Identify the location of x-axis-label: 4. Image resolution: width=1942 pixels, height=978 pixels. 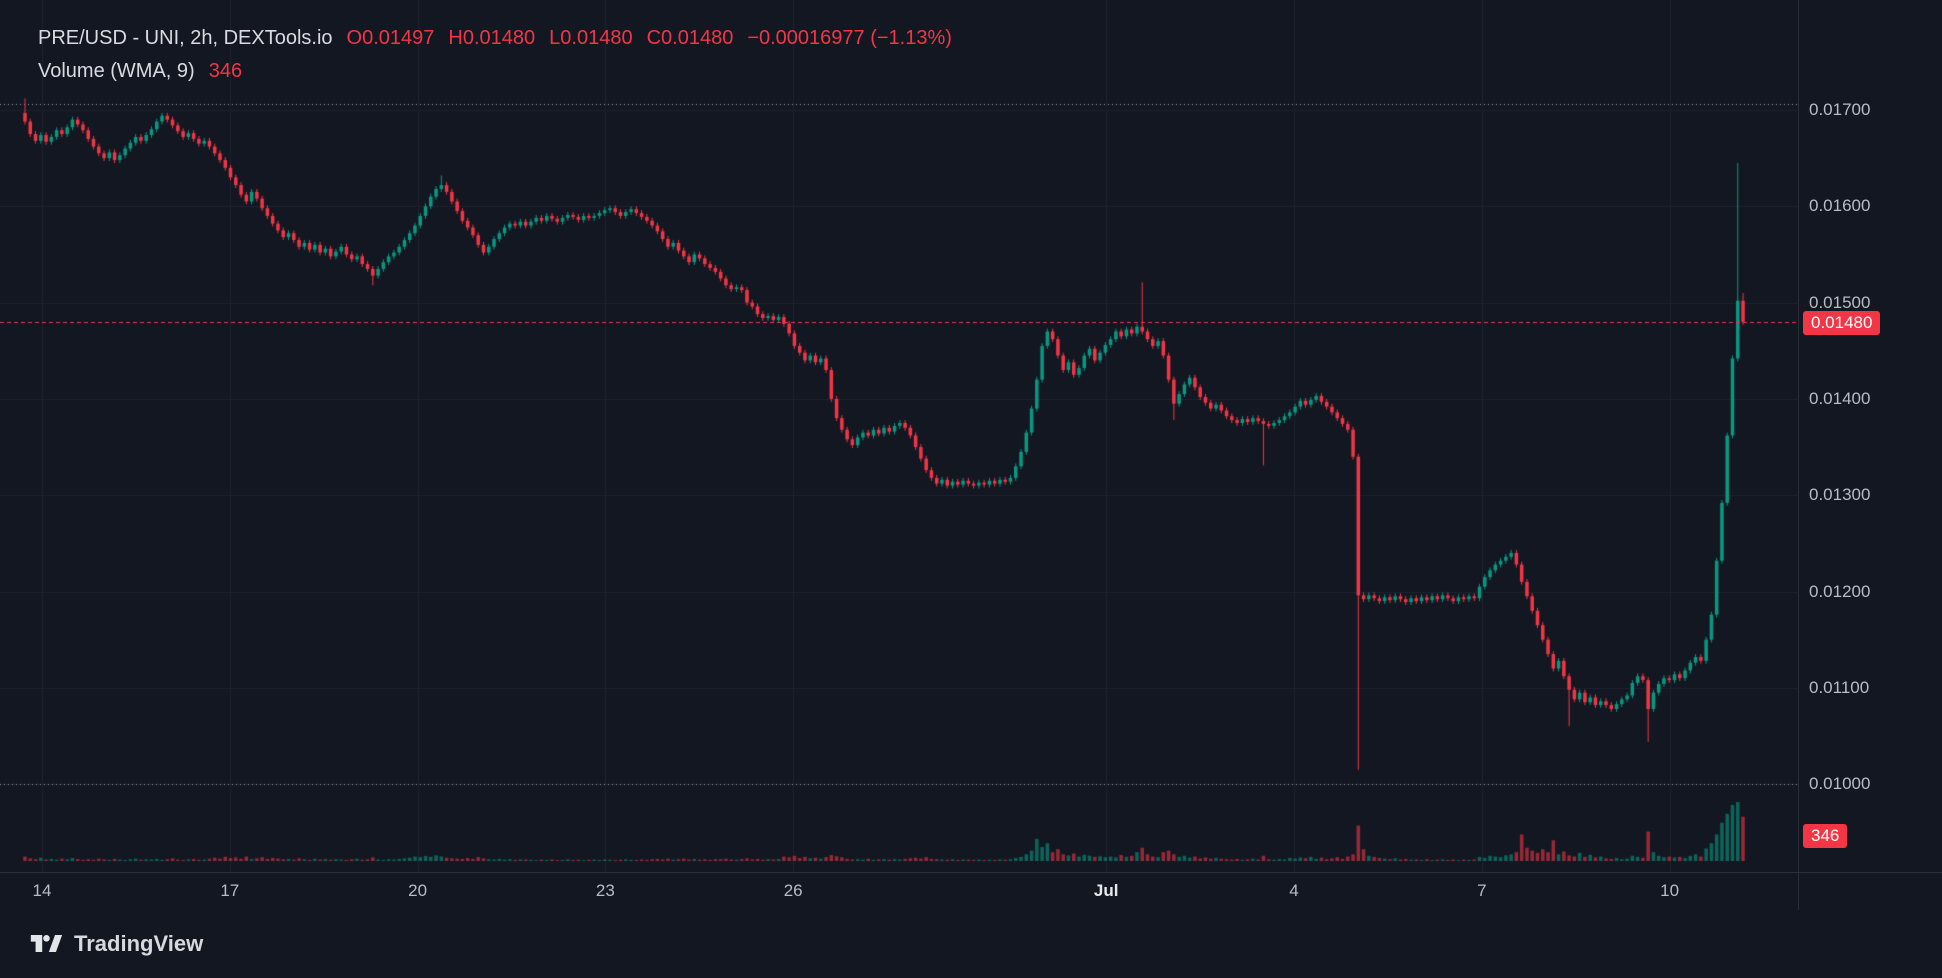
(1294, 890).